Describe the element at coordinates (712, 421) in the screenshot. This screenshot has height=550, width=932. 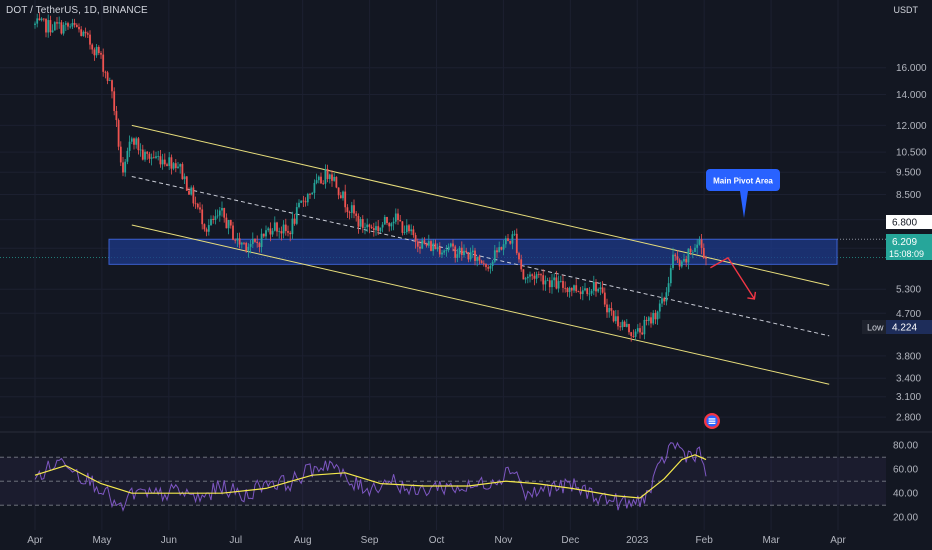
I see `flag-icon` at that location.